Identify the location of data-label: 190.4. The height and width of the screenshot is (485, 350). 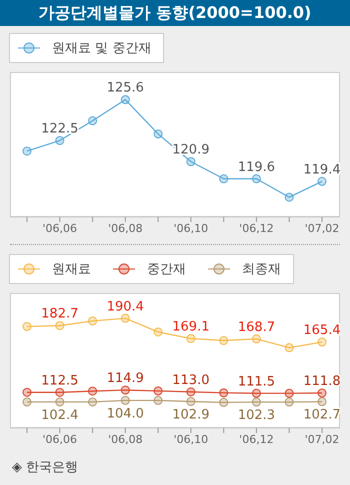
(125, 306).